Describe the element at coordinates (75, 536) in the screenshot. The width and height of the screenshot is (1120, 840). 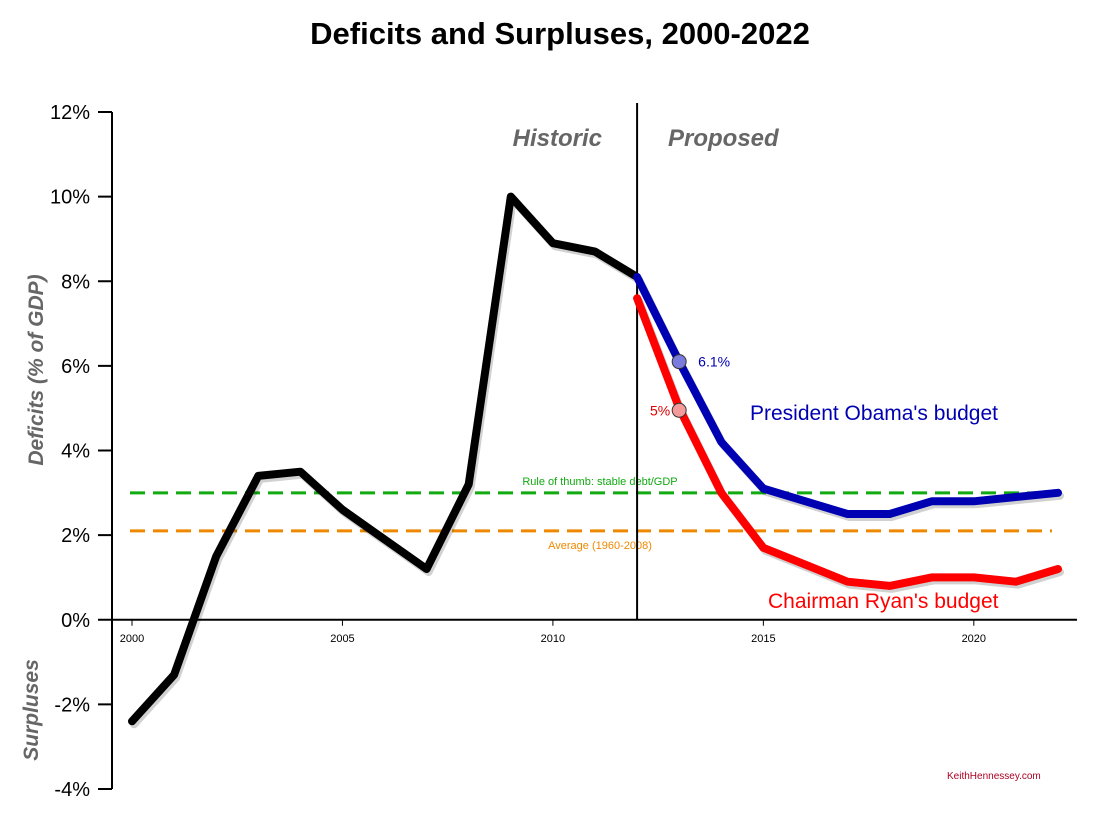
I see `y-tick-label-5: 2%` at that location.